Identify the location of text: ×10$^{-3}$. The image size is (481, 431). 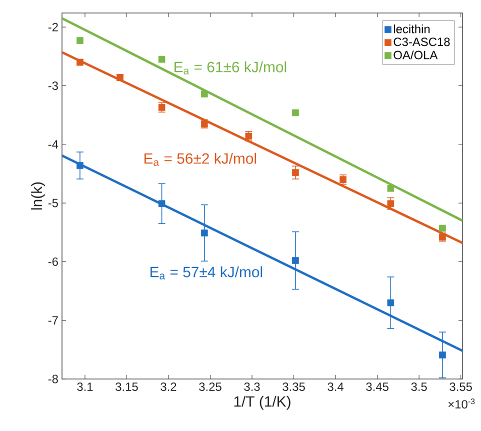
(461, 403).